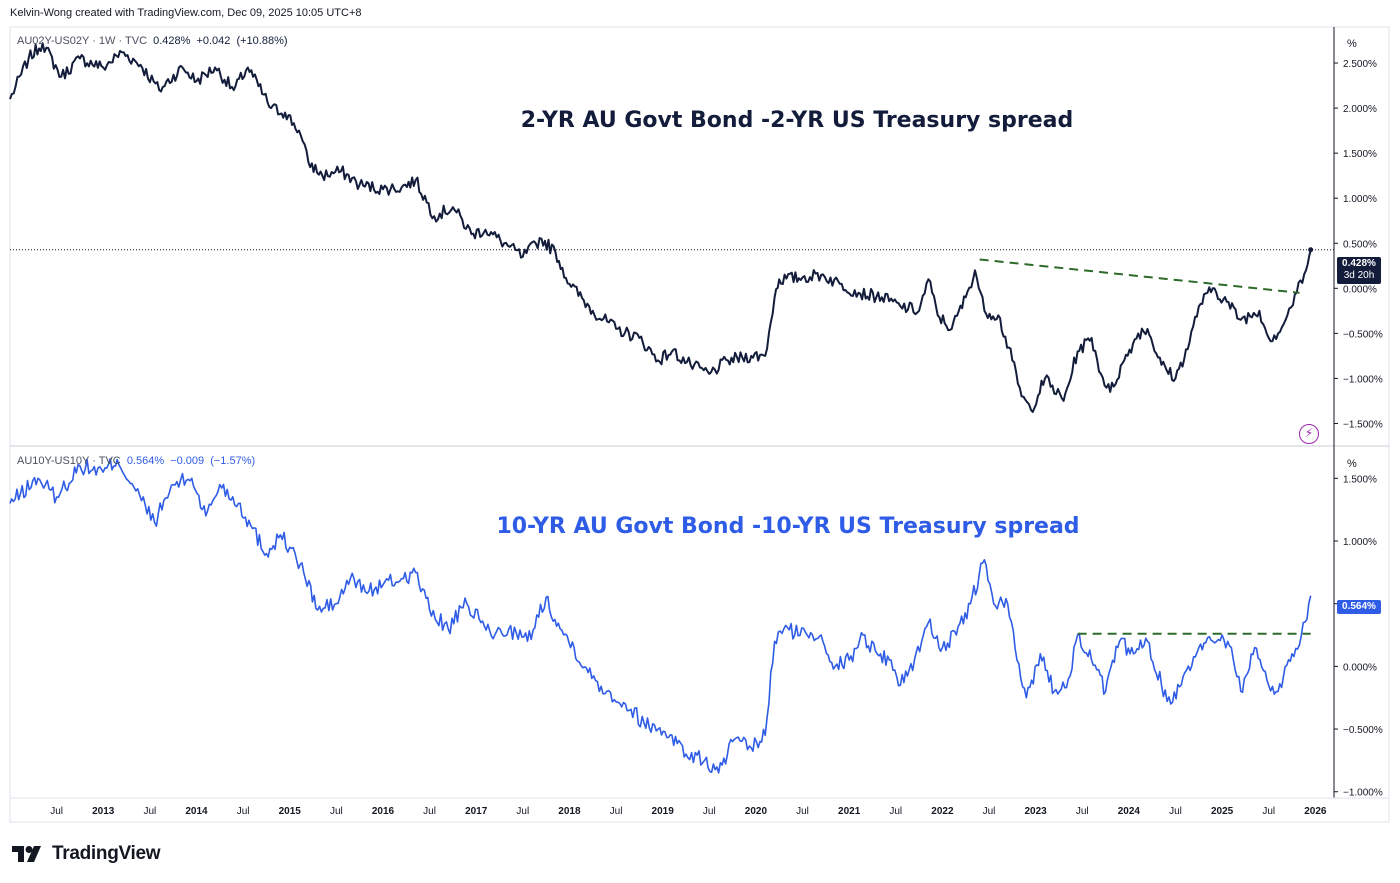 Image resolution: width=1400 pixels, height=883 pixels. What do you see at coordinates (942, 811) in the screenshot?
I see `x-tick-label: 2022` at bounding box center [942, 811].